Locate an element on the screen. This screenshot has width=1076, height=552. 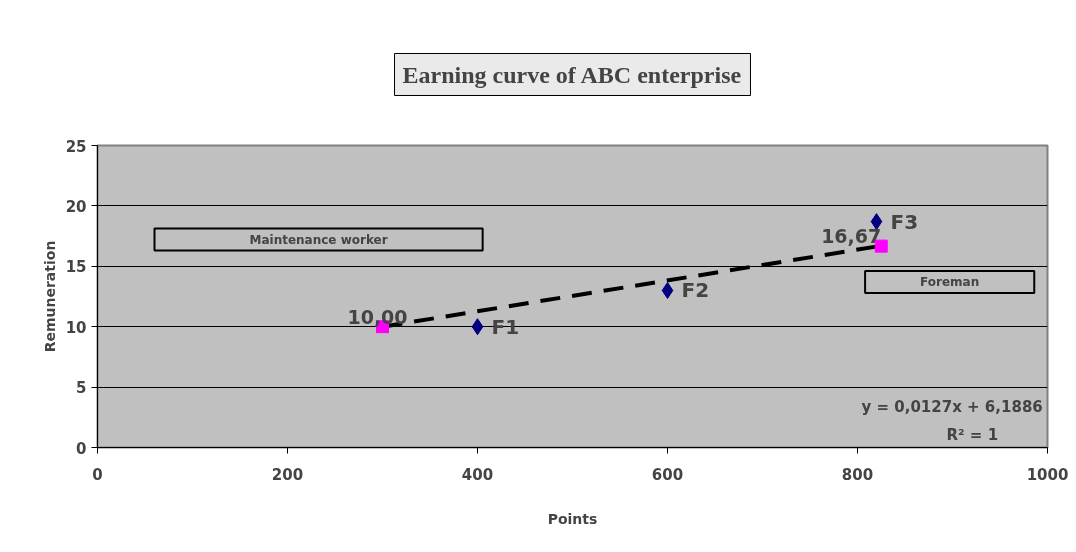
data-label: 10,00 is located at coordinates (377, 316).